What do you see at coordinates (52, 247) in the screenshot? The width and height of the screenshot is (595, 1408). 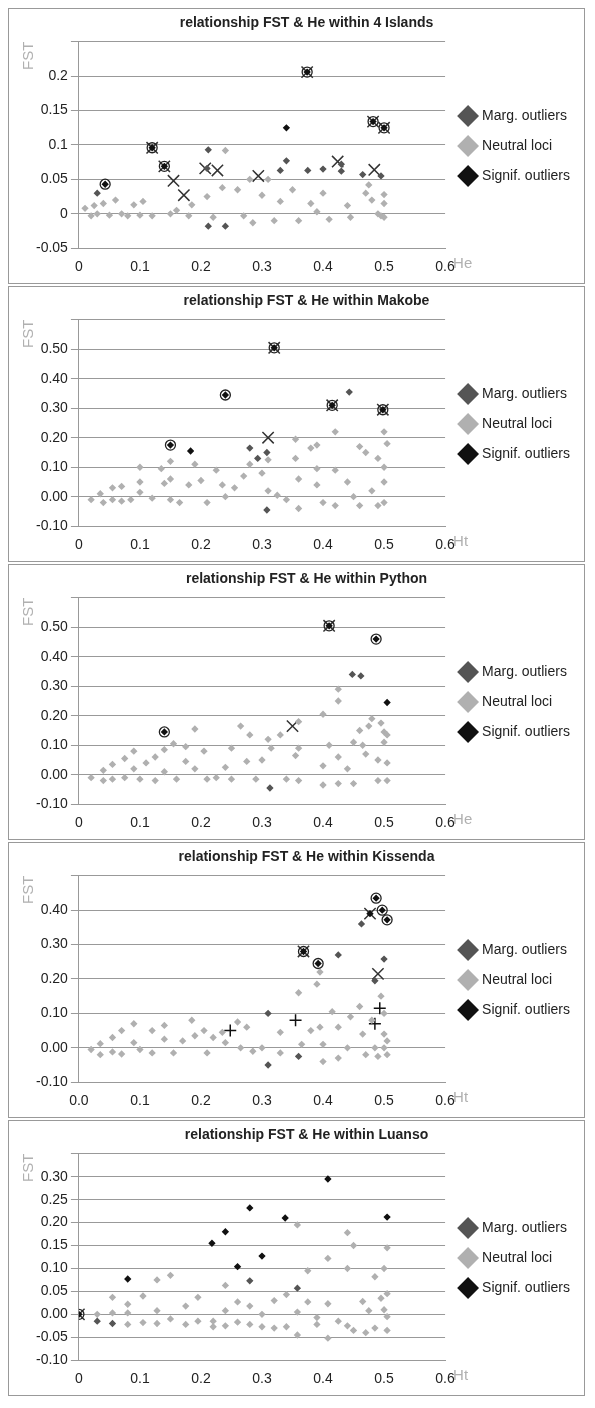 I see `y-tick-label: -0.05` at bounding box center [52, 247].